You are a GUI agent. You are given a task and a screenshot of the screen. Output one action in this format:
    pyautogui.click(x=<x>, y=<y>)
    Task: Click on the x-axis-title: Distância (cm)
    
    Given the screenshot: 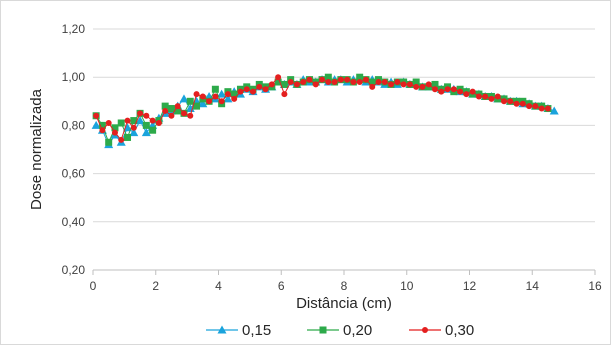 What is the action you would take?
    pyautogui.click(x=344, y=303)
    